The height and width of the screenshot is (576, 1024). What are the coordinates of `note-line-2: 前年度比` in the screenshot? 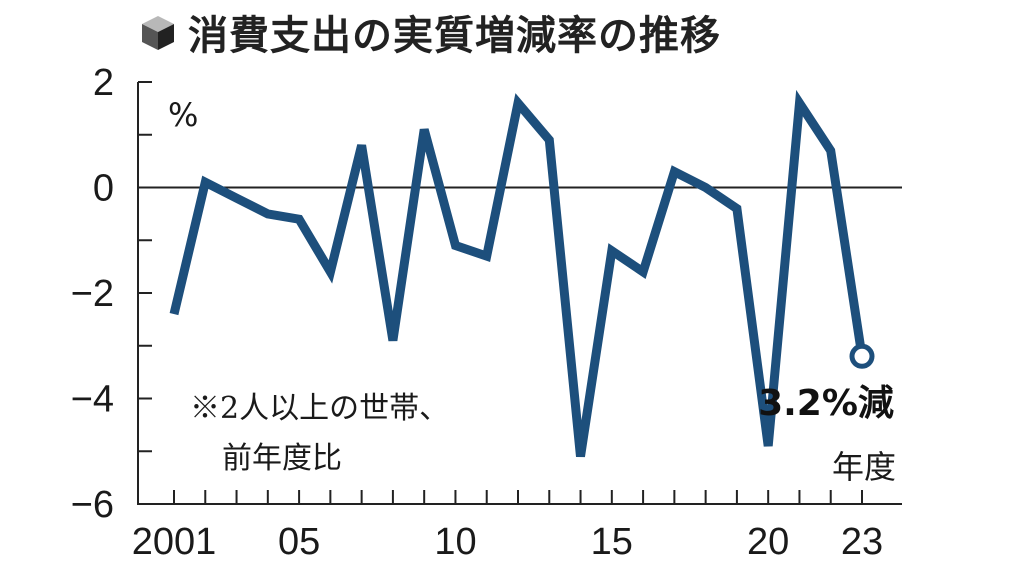 It's located at (282, 458).